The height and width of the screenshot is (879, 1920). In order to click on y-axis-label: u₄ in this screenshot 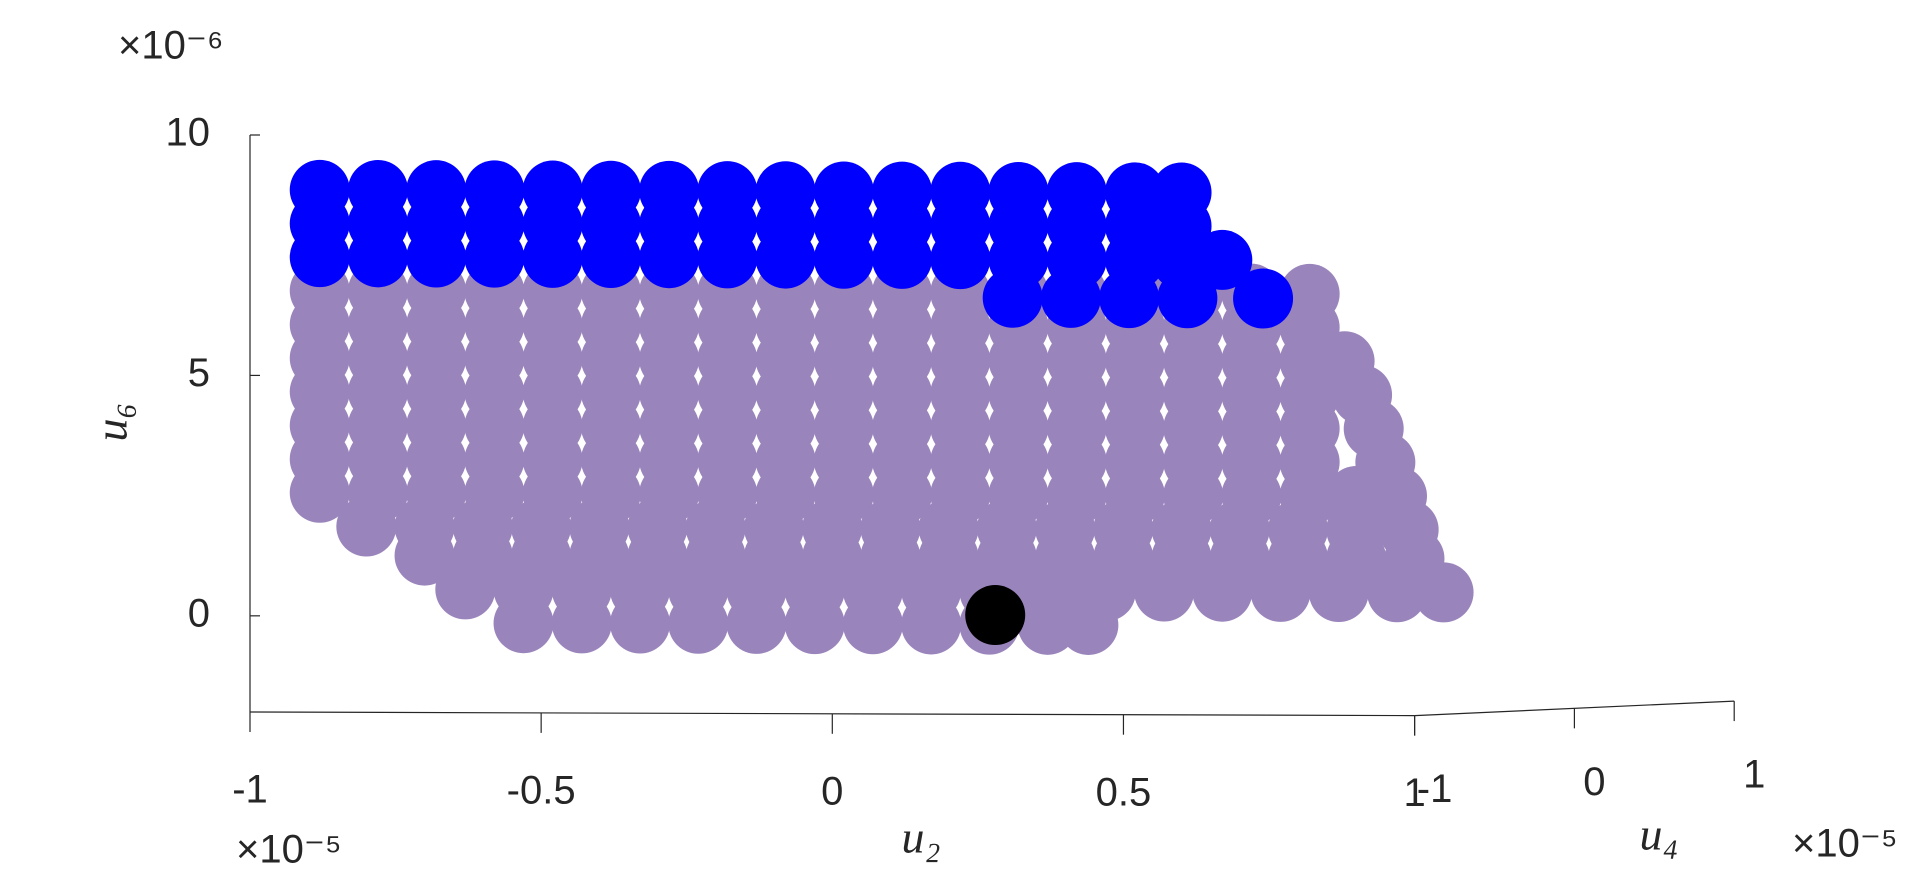, I will do `click(1659, 834)`.